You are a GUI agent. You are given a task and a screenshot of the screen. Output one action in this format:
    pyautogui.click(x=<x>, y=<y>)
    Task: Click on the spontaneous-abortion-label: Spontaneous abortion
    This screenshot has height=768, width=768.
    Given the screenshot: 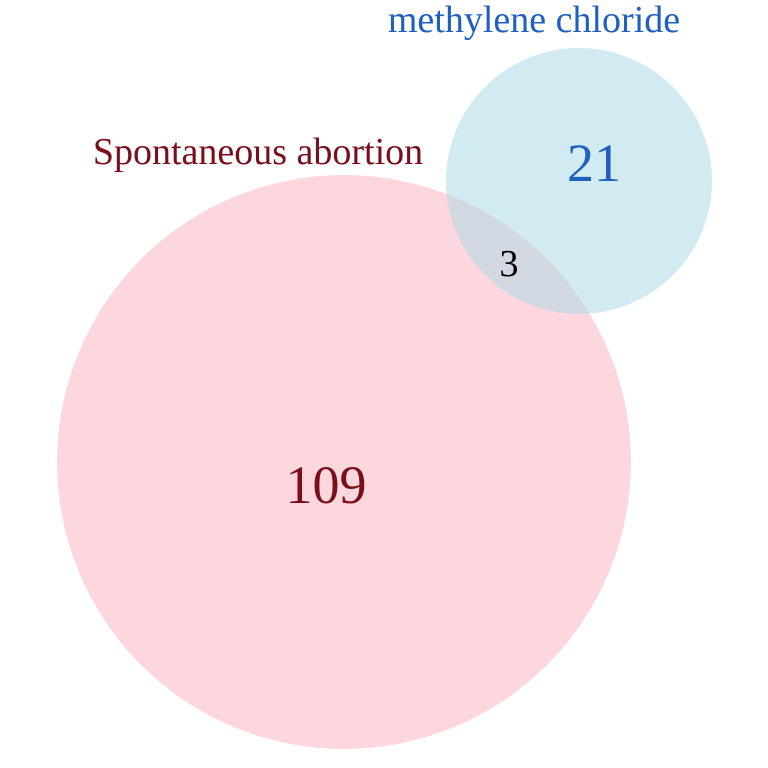 What is the action you would take?
    pyautogui.click(x=258, y=152)
    